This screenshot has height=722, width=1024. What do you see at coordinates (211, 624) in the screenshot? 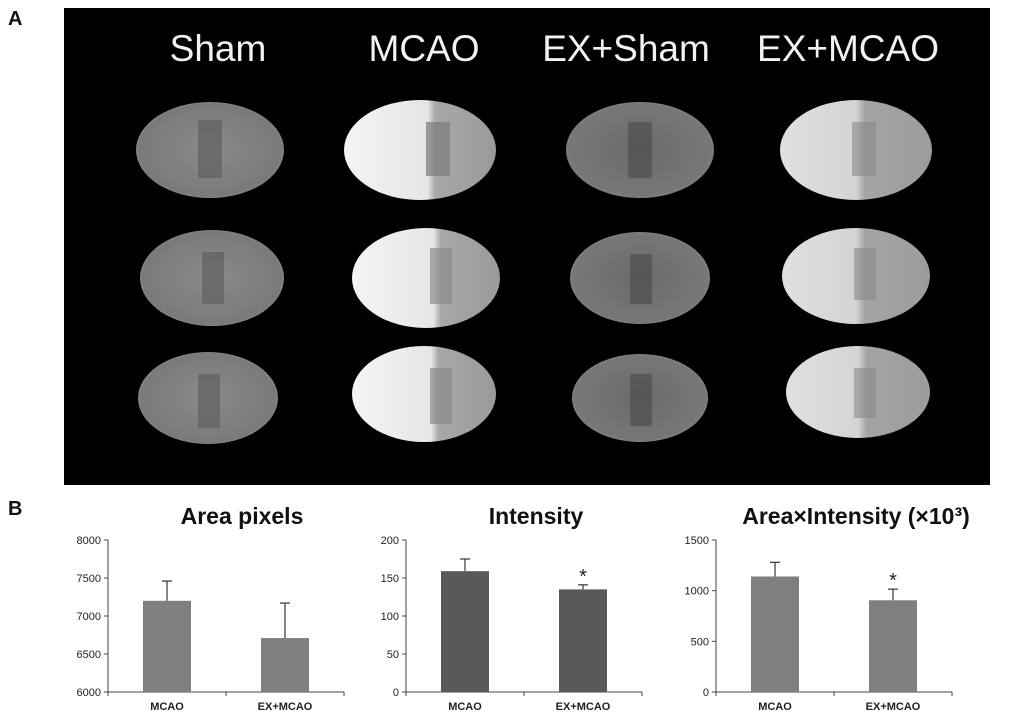
I see `chart-area-pixels: 6000 6500 7000 7500 8000 MCAO EX+MCAO` at bounding box center [211, 624].